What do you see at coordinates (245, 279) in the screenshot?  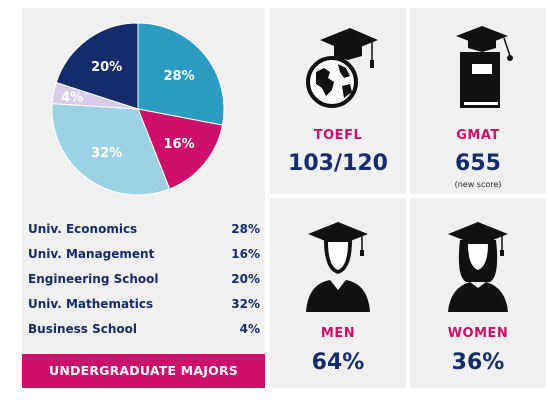 I see `legend-value: 20%` at bounding box center [245, 279].